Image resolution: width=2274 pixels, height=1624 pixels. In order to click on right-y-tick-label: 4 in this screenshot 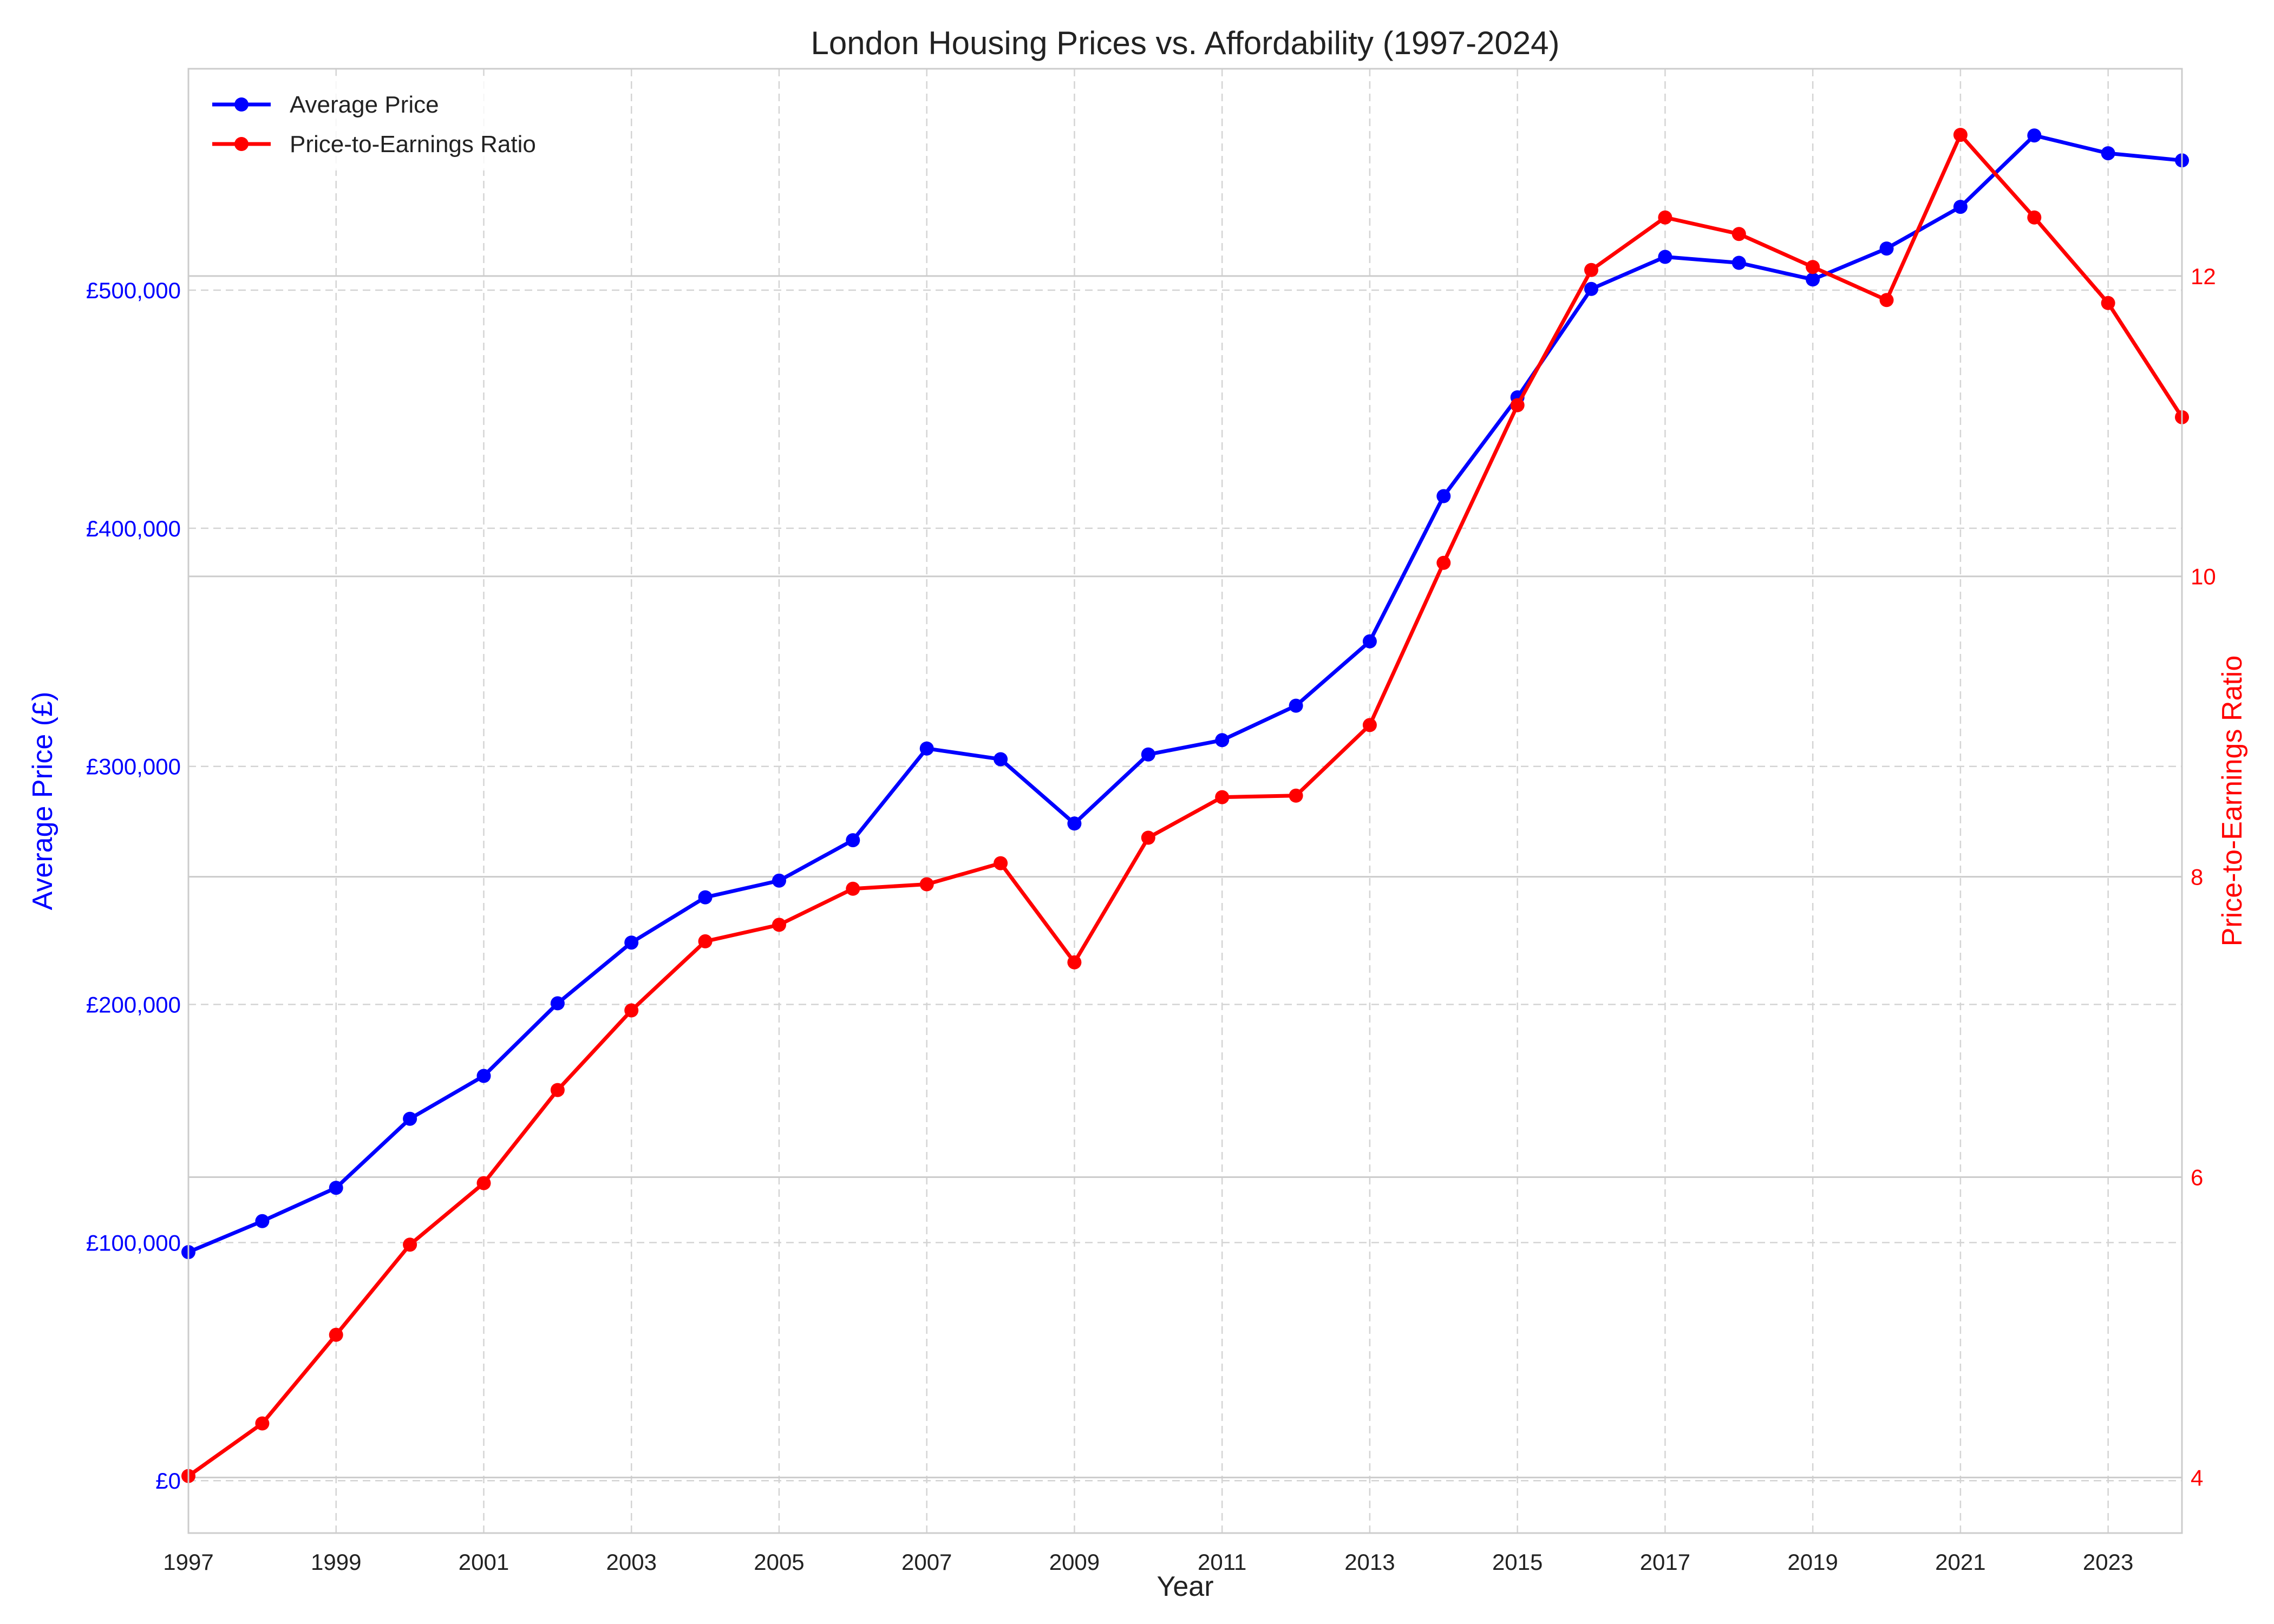, I will do `click(2197, 1478)`.